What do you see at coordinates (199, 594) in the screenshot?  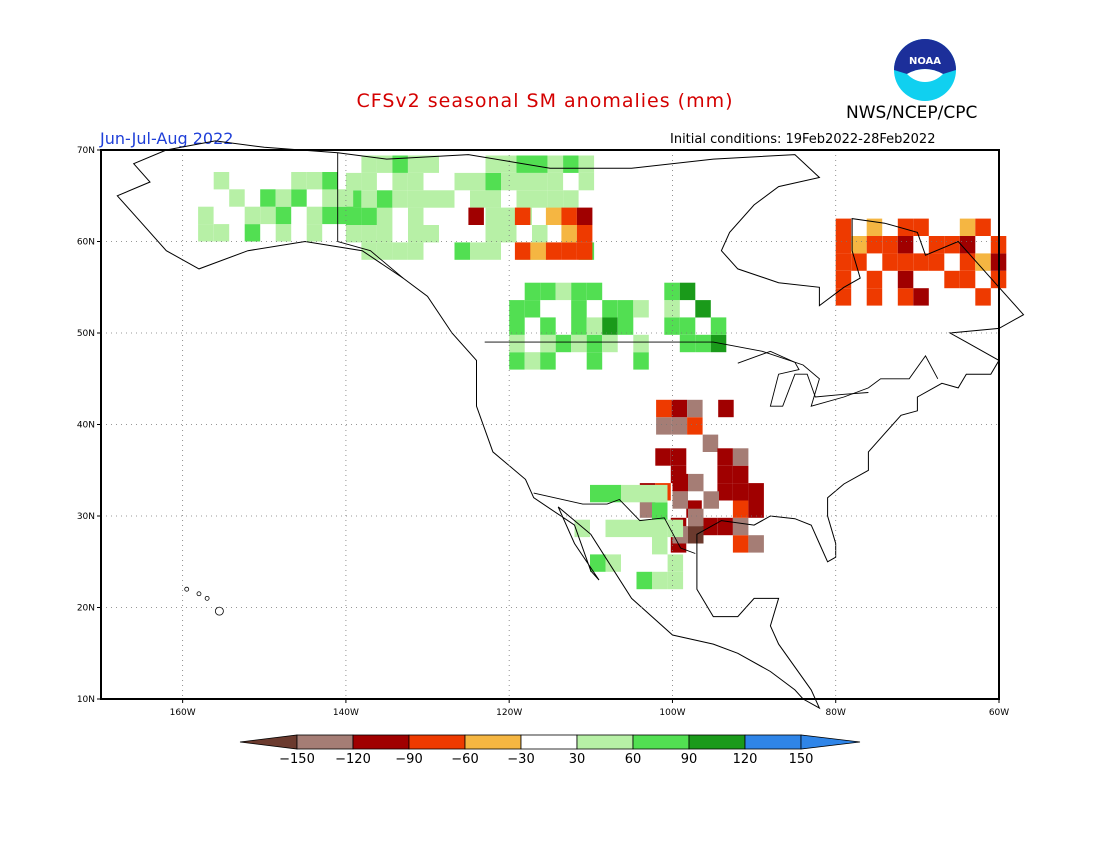 I see `hawaii-island` at bounding box center [199, 594].